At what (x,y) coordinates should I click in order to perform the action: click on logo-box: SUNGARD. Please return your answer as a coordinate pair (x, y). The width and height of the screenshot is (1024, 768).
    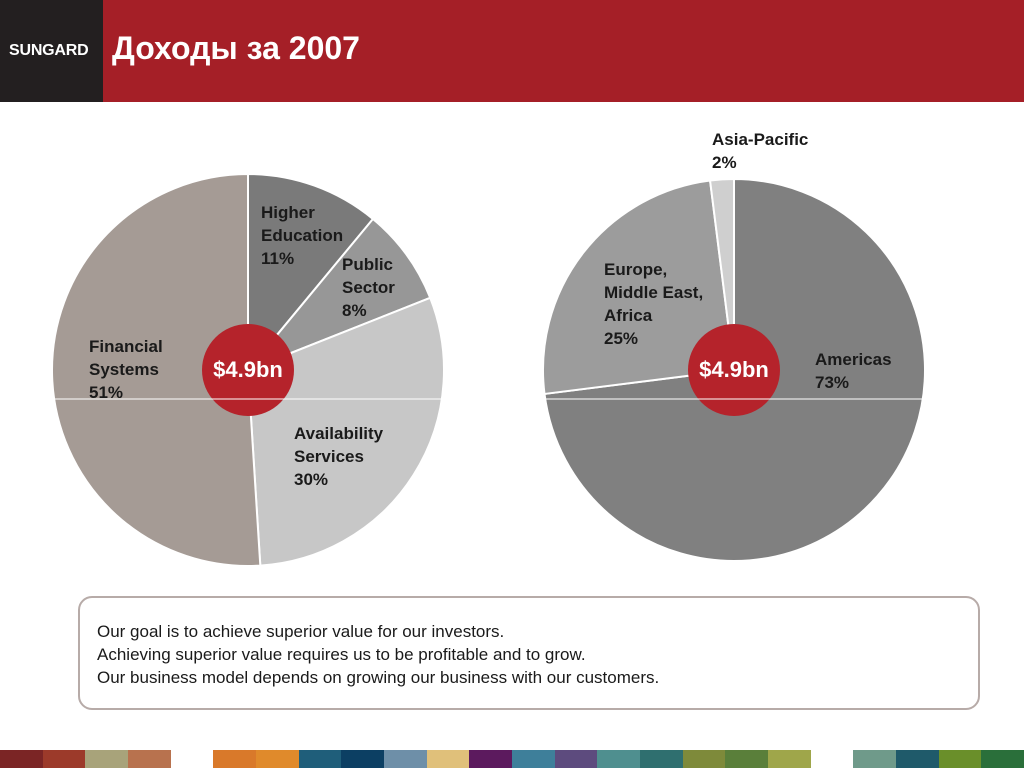
    Looking at the image, I should click on (51, 51).